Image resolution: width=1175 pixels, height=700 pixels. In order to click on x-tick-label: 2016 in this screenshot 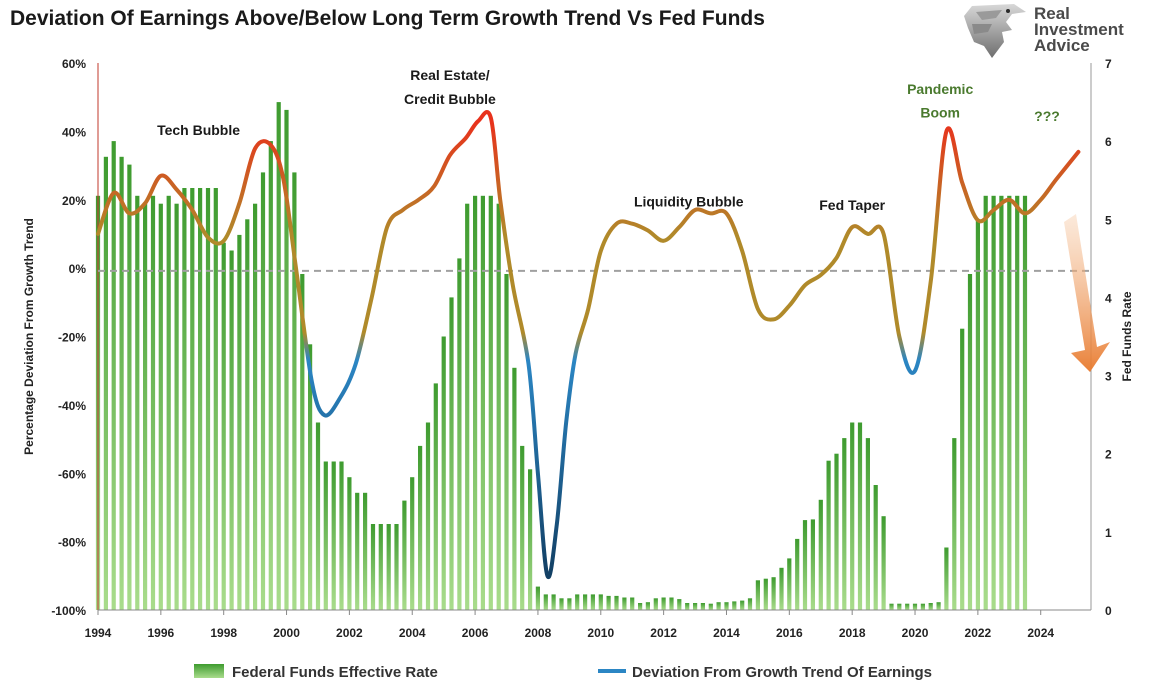, I will do `click(789, 633)`.